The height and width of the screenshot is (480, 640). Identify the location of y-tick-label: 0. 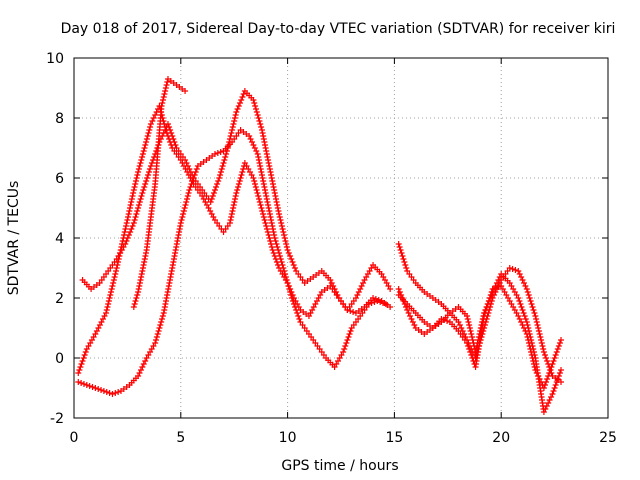
(59, 359).